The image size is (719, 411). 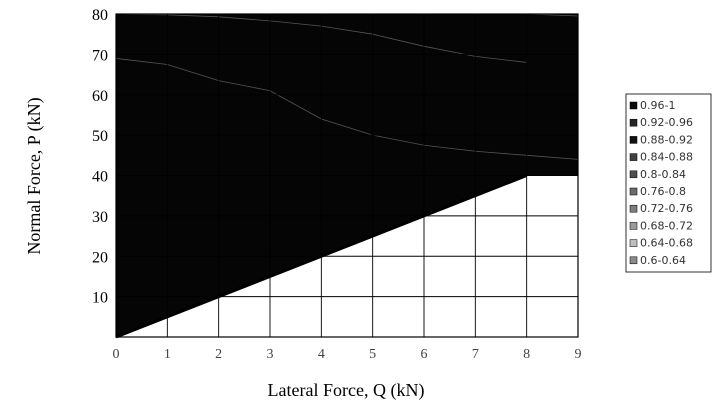 I want to click on y-tick-label: 70, so click(x=100, y=55).